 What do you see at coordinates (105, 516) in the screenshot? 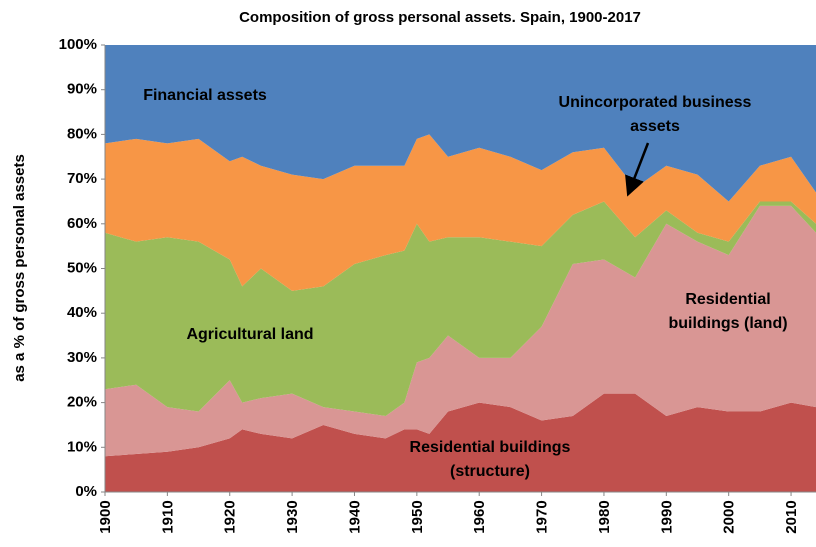
I see `x-tick-label: 1900` at bounding box center [105, 516].